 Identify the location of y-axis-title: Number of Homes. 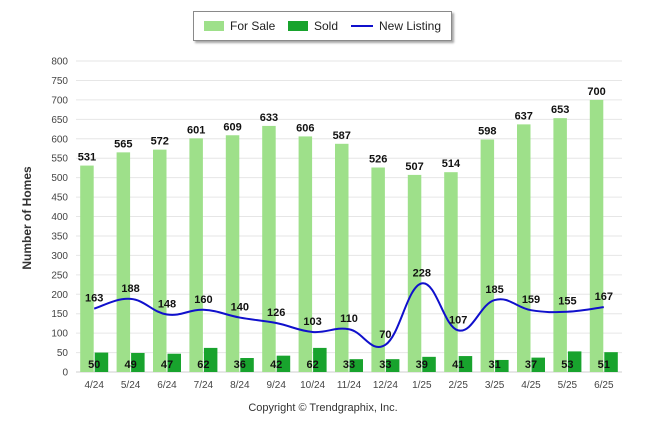
(27, 218).